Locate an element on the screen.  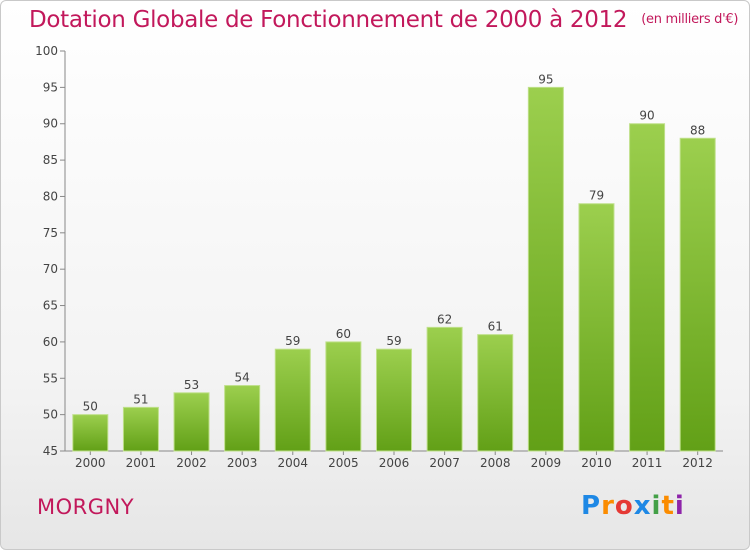
data-label-2003: 54 is located at coordinates (242, 378).